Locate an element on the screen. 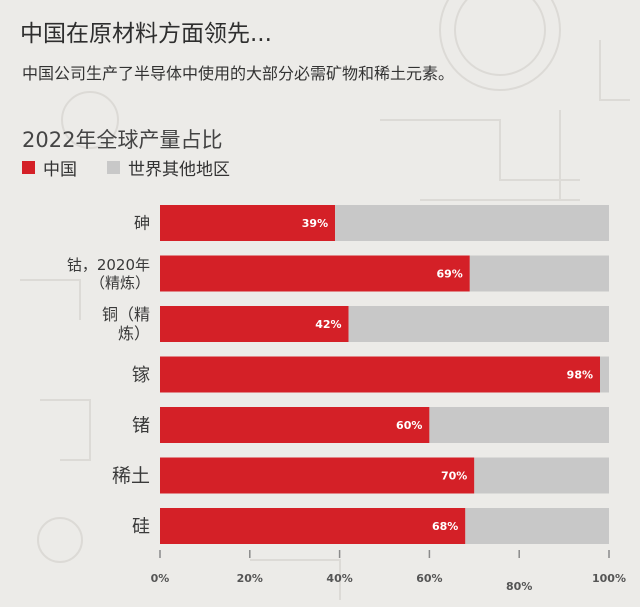  data-label: 70% is located at coordinates (454, 476).